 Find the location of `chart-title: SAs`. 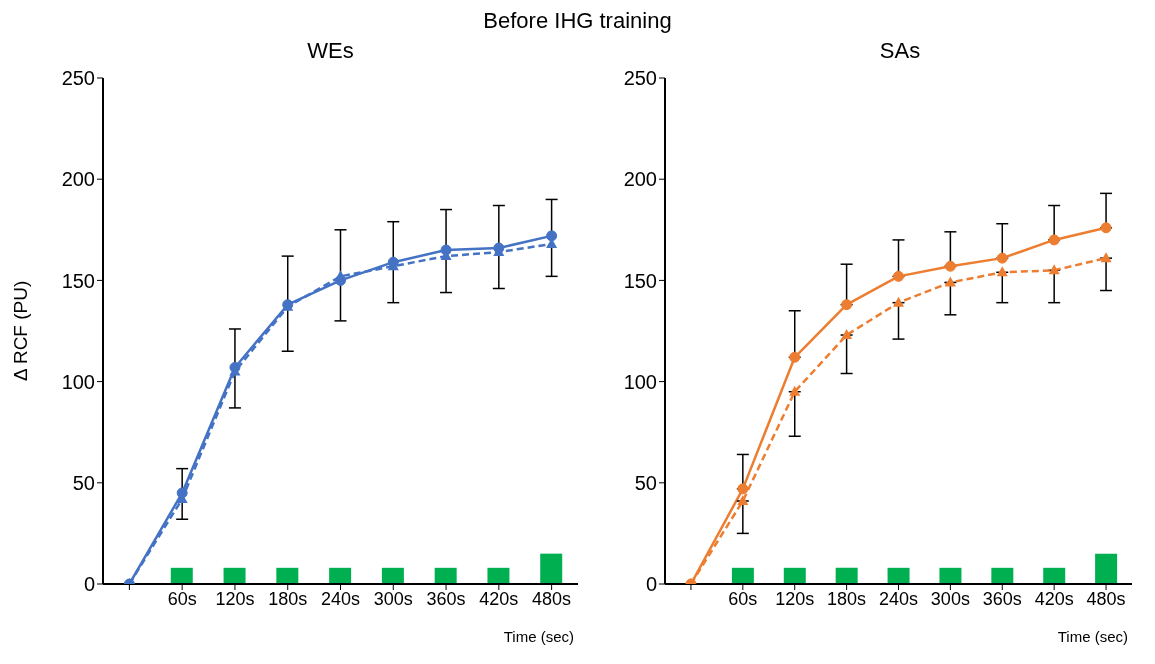

chart-title: SAs is located at coordinates (900, 51).